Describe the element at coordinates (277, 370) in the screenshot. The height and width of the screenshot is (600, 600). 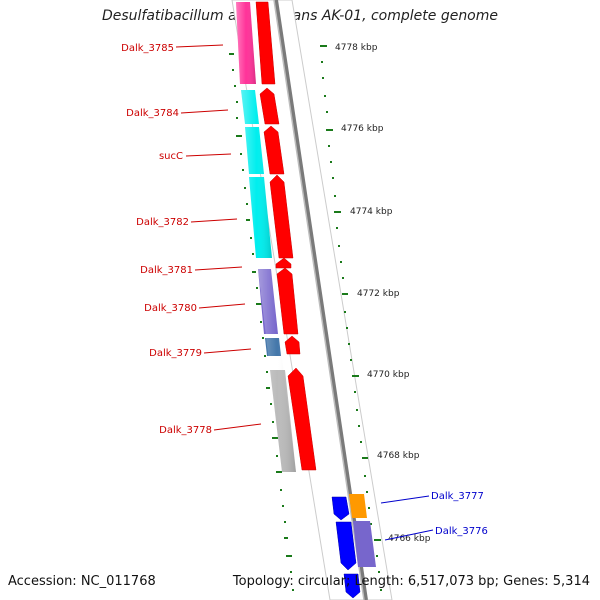
I see `gene-box-gray-shade` at that location.